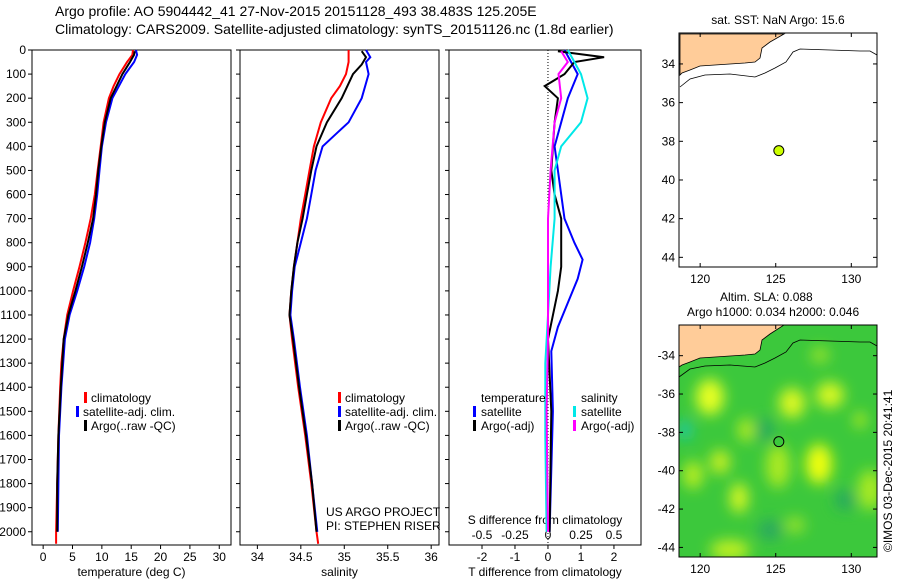  What do you see at coordinates (77, 411) in the screenshot?
I see `legend-swatch-satellite` at bounding box center [77, 411].